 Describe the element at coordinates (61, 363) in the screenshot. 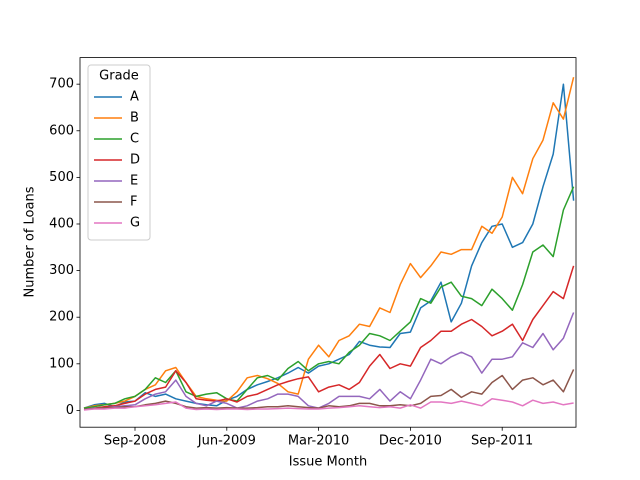

I see `y-tick-label: 100` at that location.